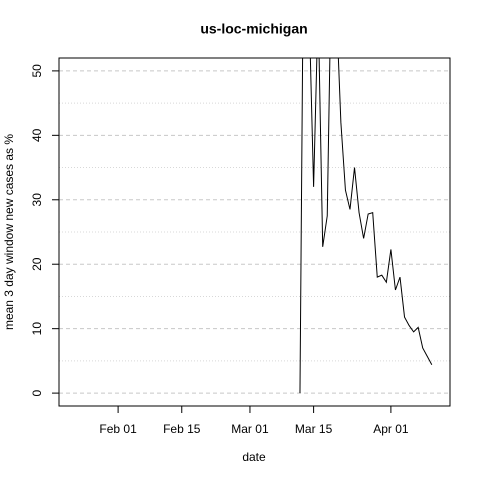 Image resolution: width=480 pixels, height=480 pixels. Describe the element at coordinates (37, 329) in the screenshot. I see `y-tick-label: 10` at that location.